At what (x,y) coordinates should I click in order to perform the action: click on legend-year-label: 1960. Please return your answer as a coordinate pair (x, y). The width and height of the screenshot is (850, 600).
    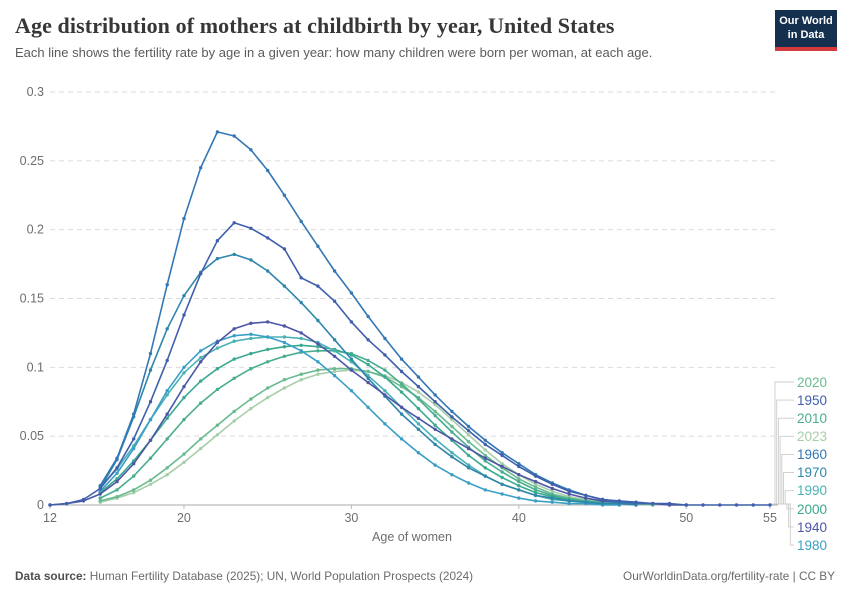
    Looking at the image, I should click on (812, 455).